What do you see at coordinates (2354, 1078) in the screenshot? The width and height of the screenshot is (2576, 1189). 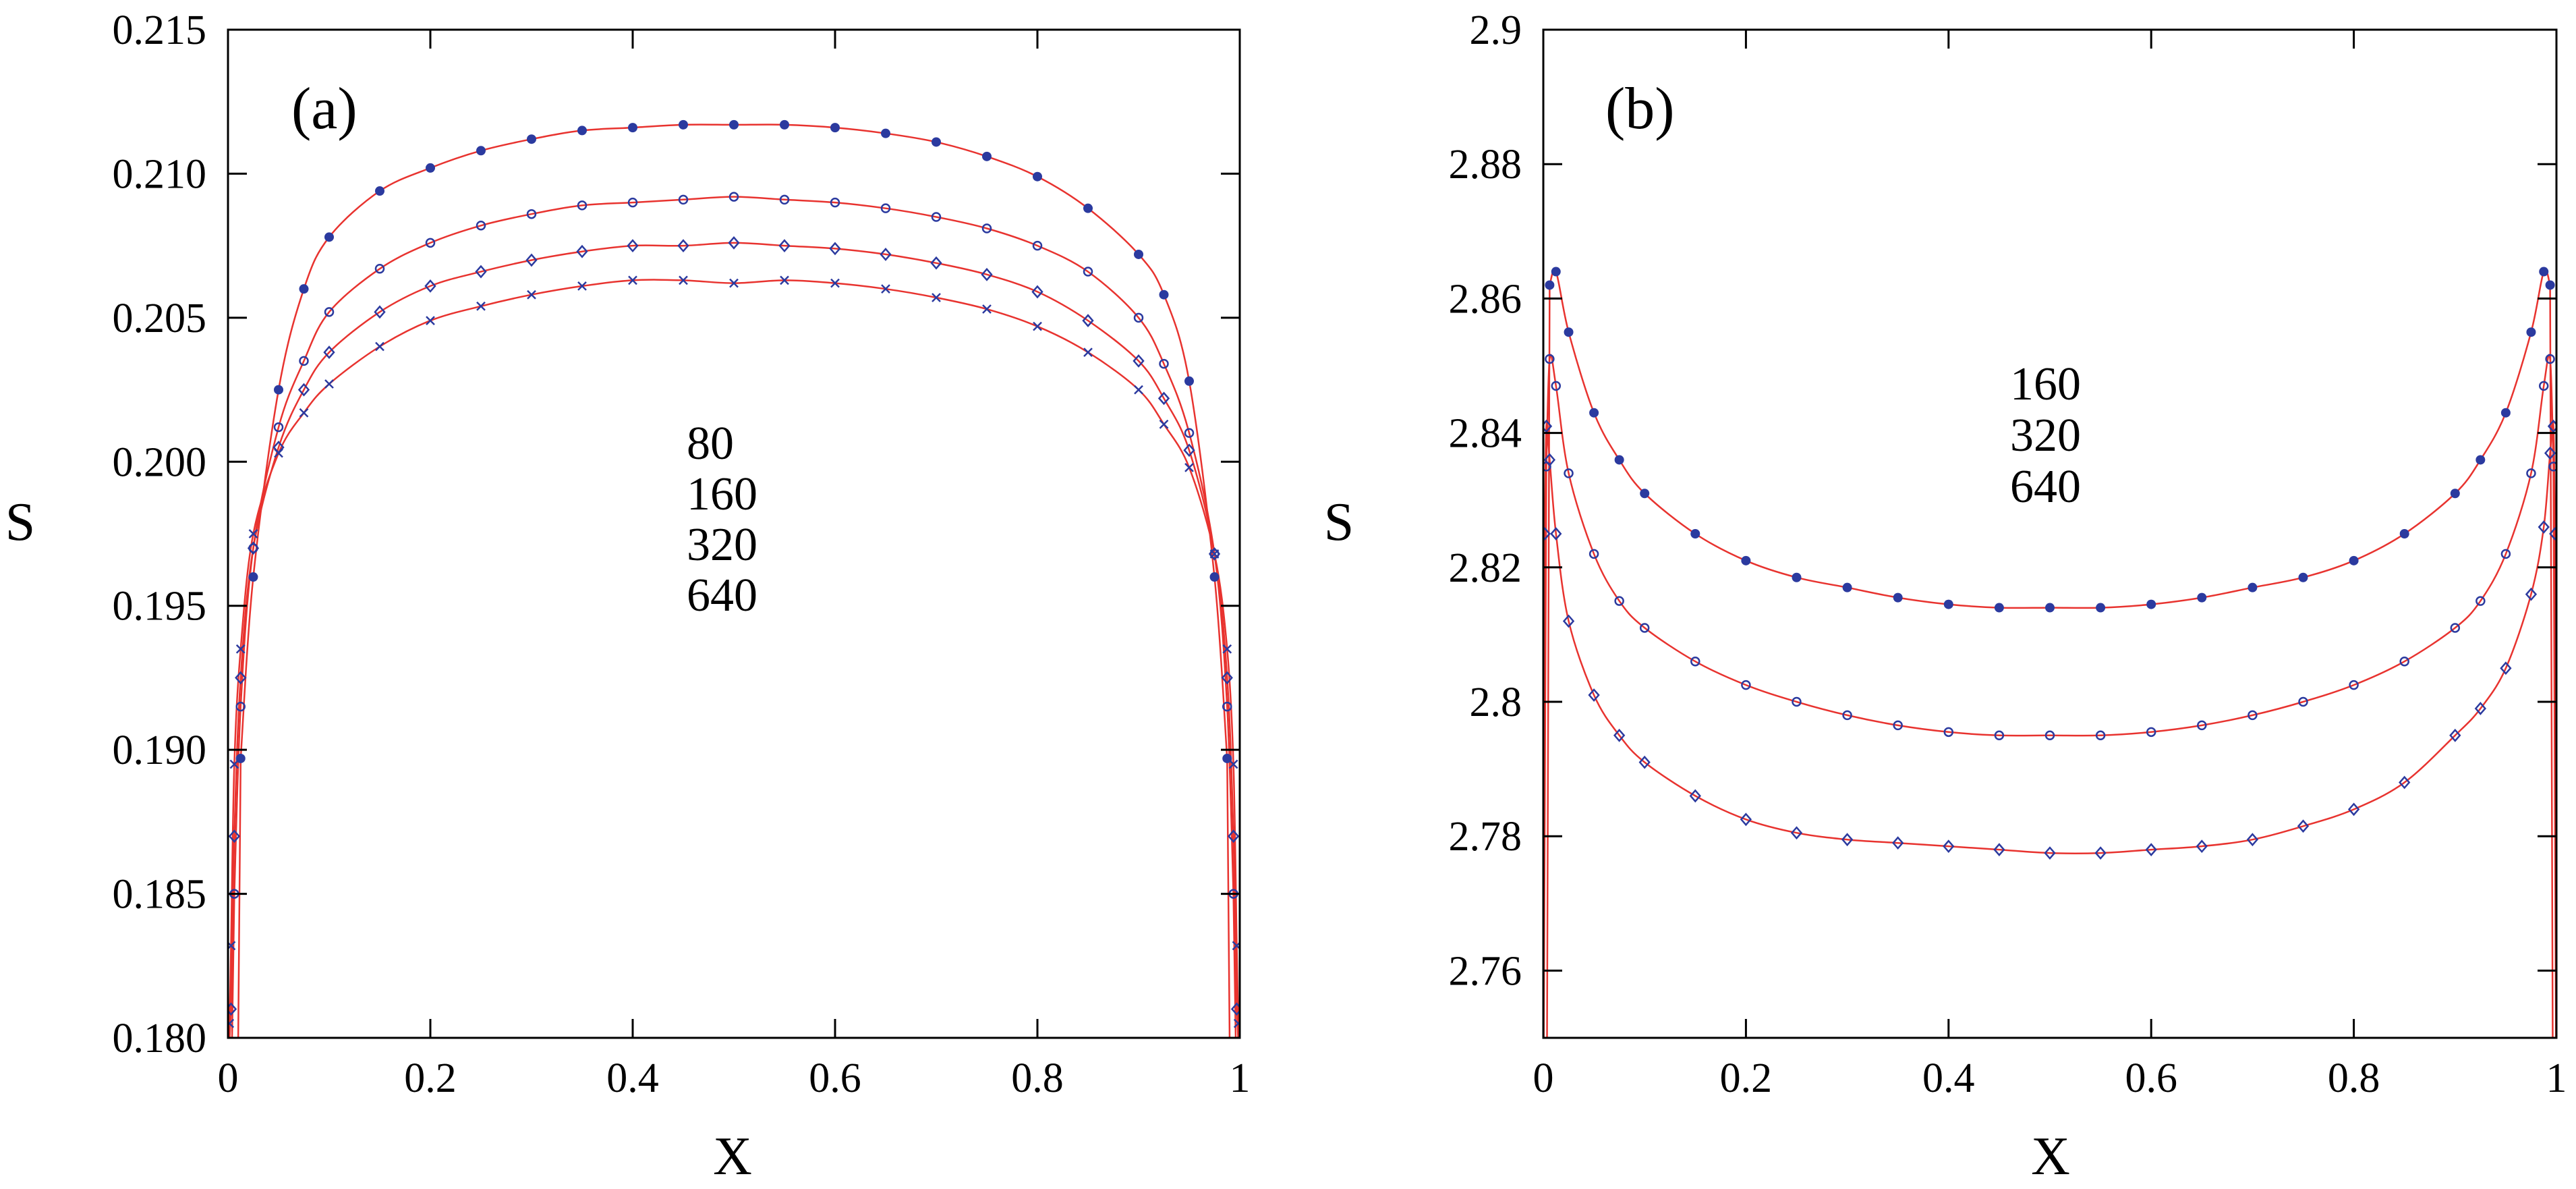 I see `x-tick-label: 0.8` at bounding box center [2354, 1078].